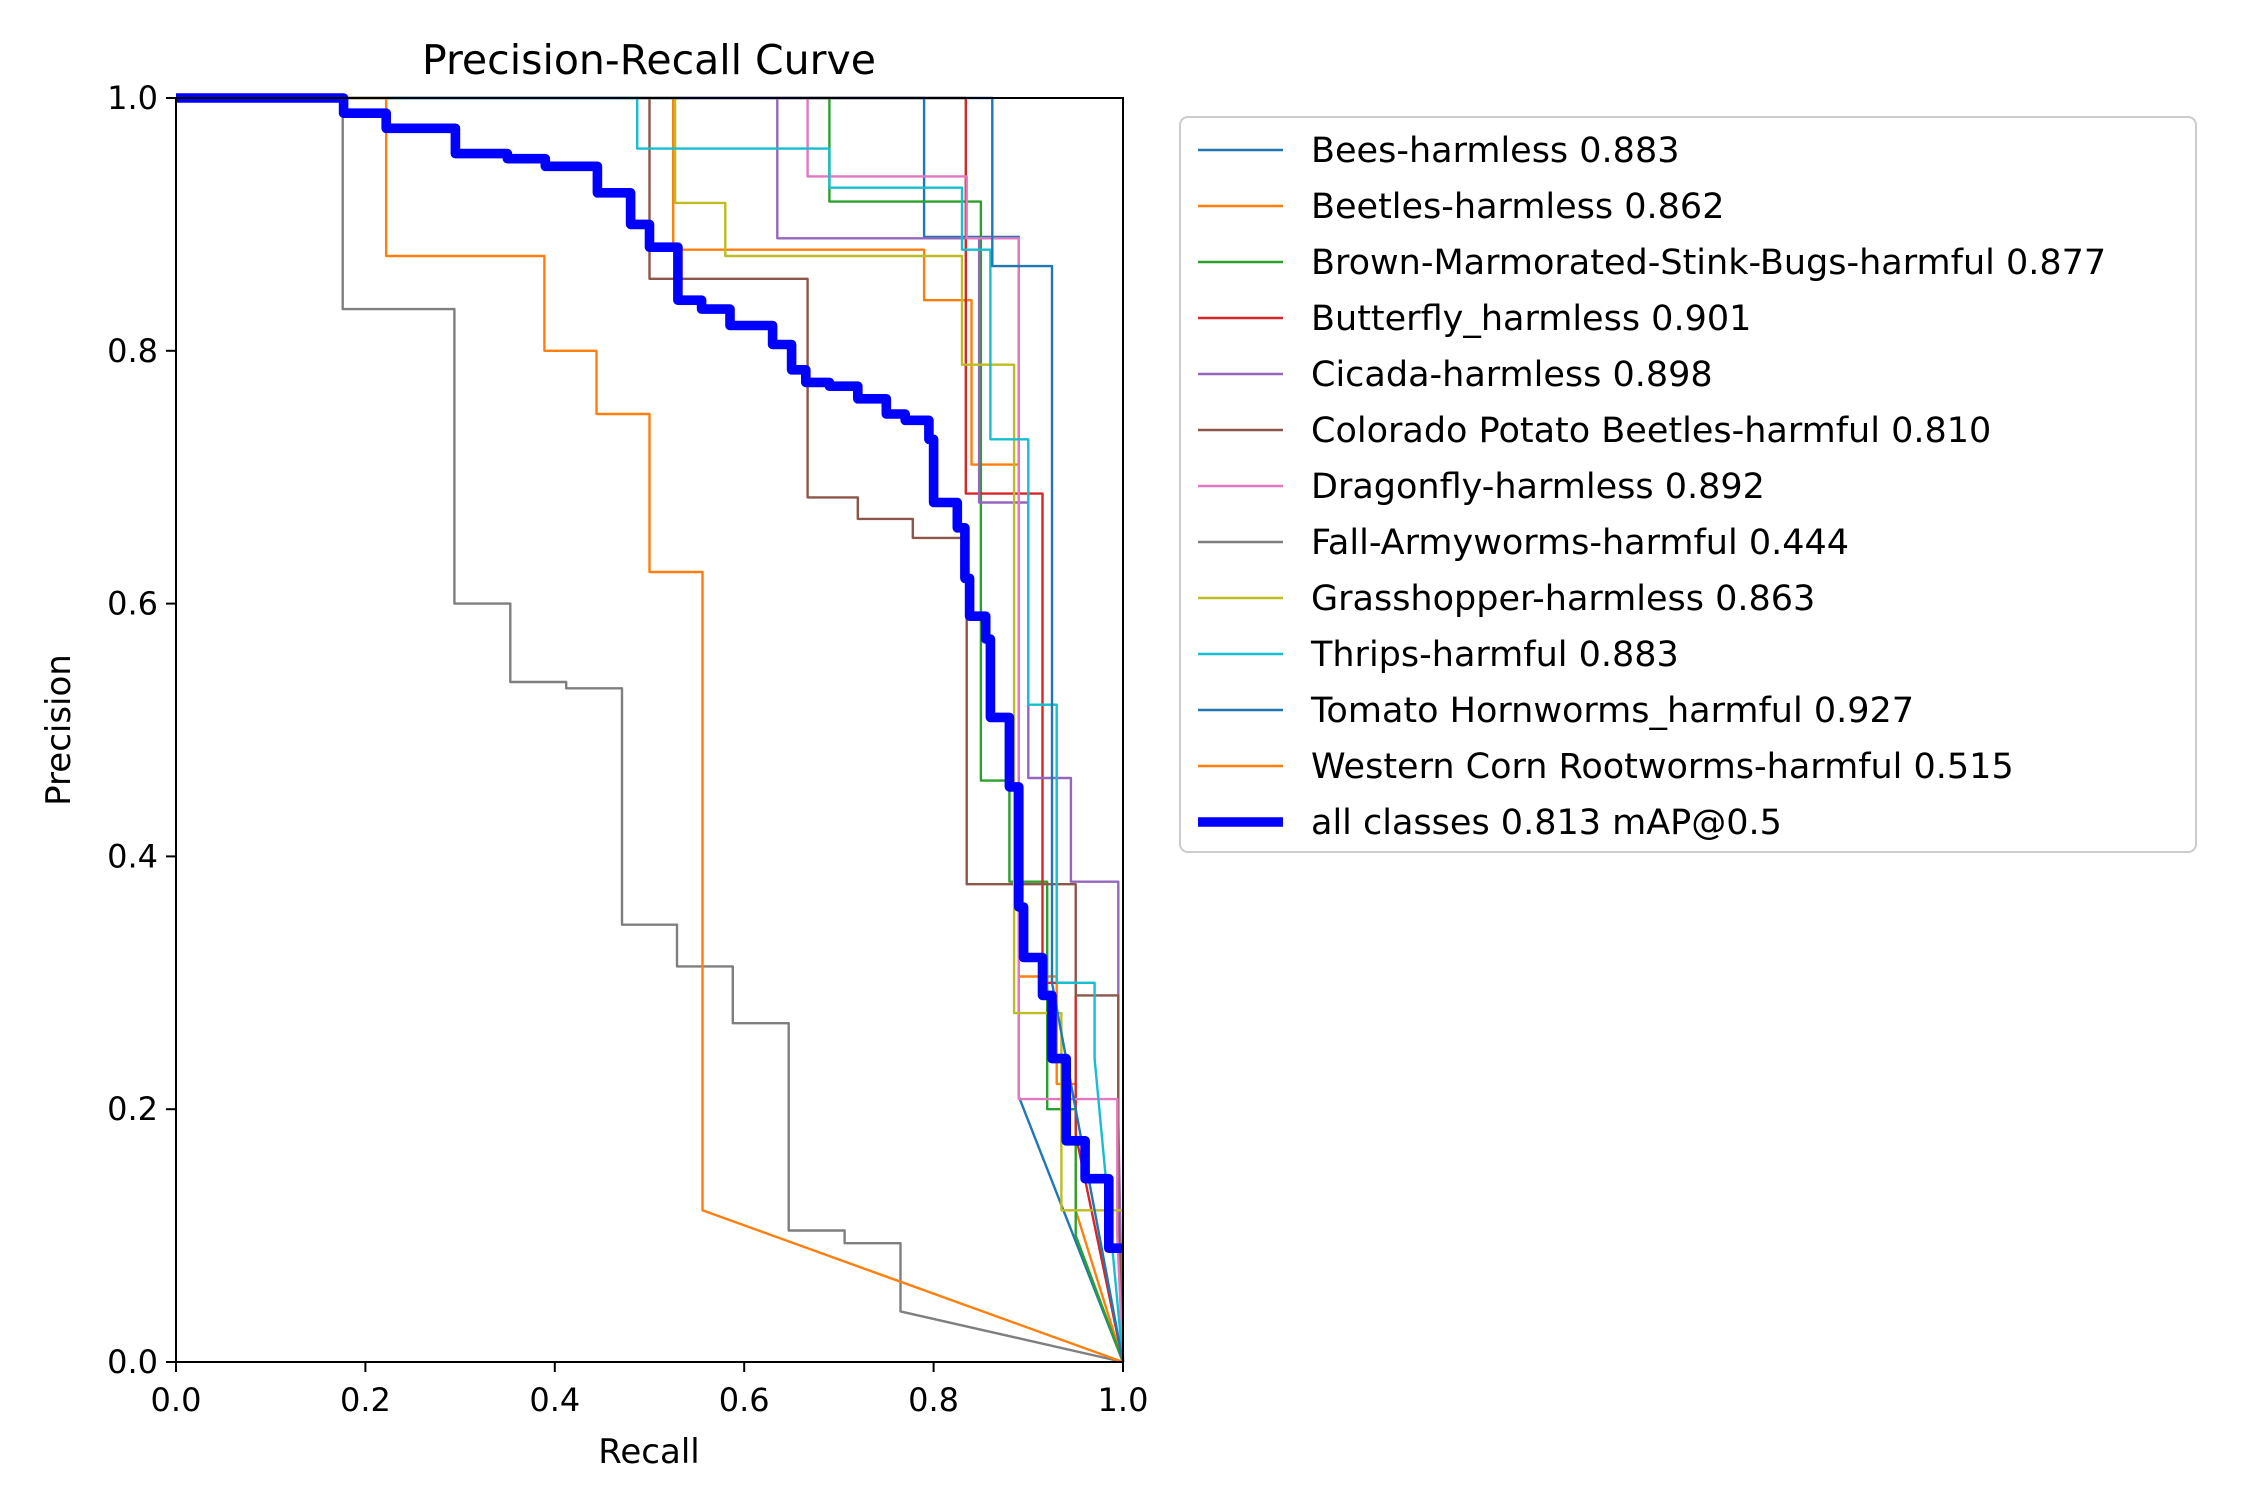 This screenshot has height=1500, width=2250. Describe the element at coordinates (176, 1400) in the screenshot. I see `x-tick-label: 0.0` at that location.